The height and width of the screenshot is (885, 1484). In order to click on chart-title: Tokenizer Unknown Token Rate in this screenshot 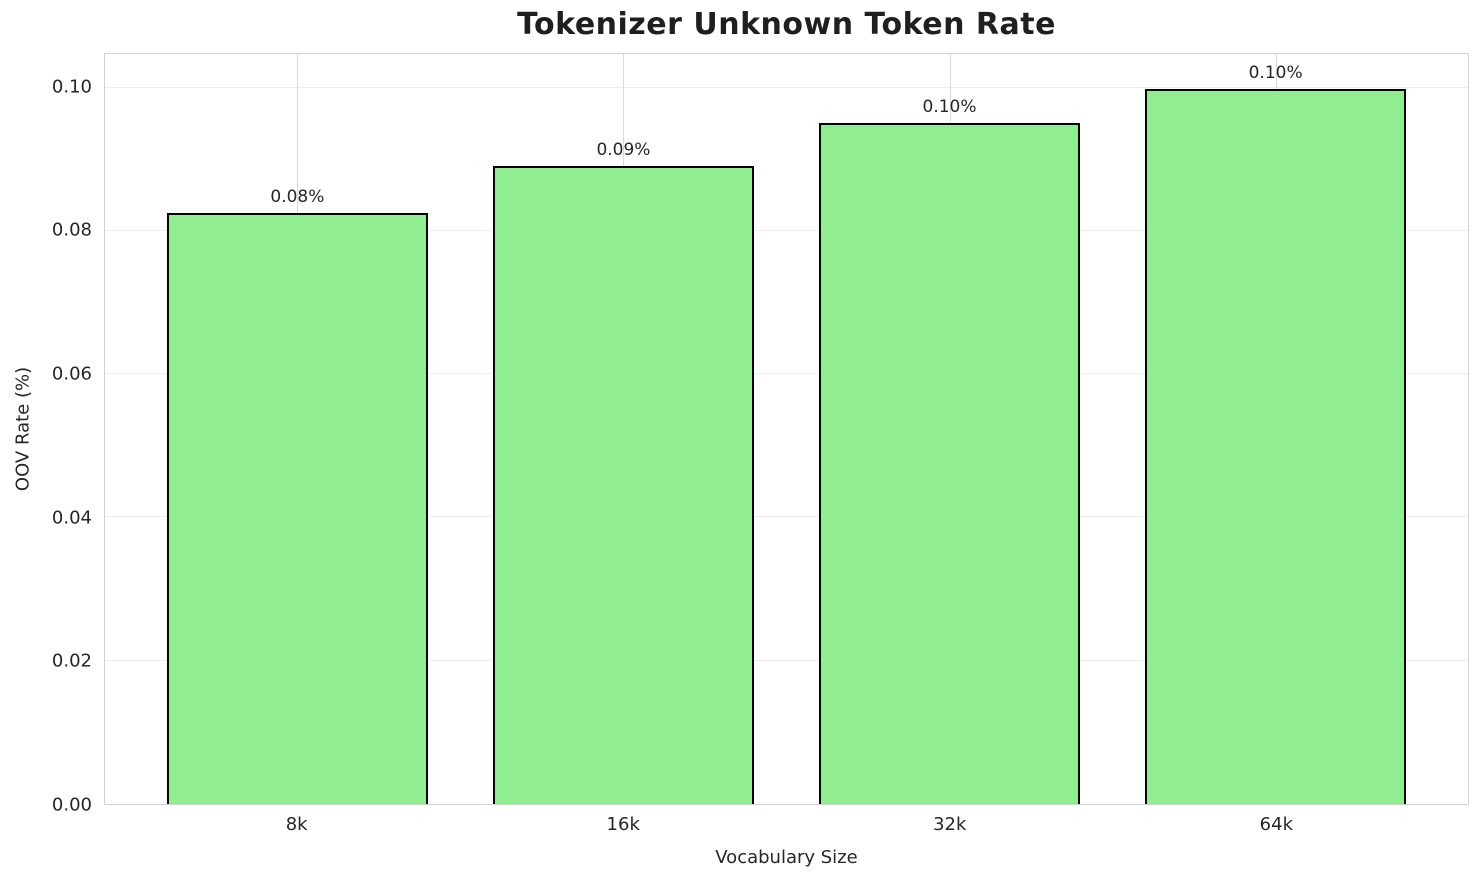, I will do `click(786, 24)`.